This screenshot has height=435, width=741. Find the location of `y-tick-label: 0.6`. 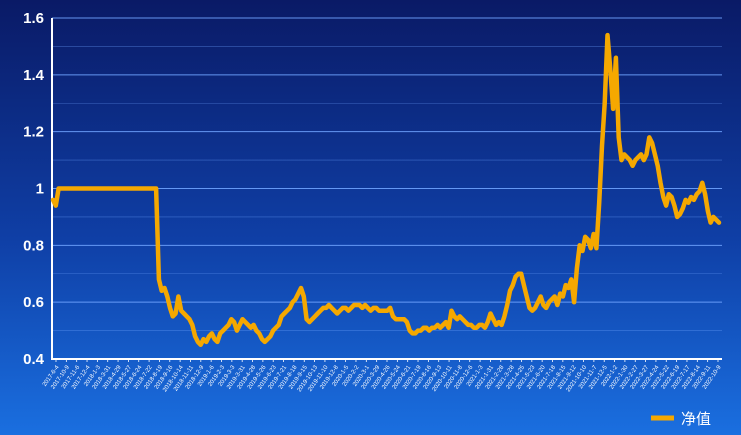

y-tick-label: 0.6 is located at coordinates (33, 302).